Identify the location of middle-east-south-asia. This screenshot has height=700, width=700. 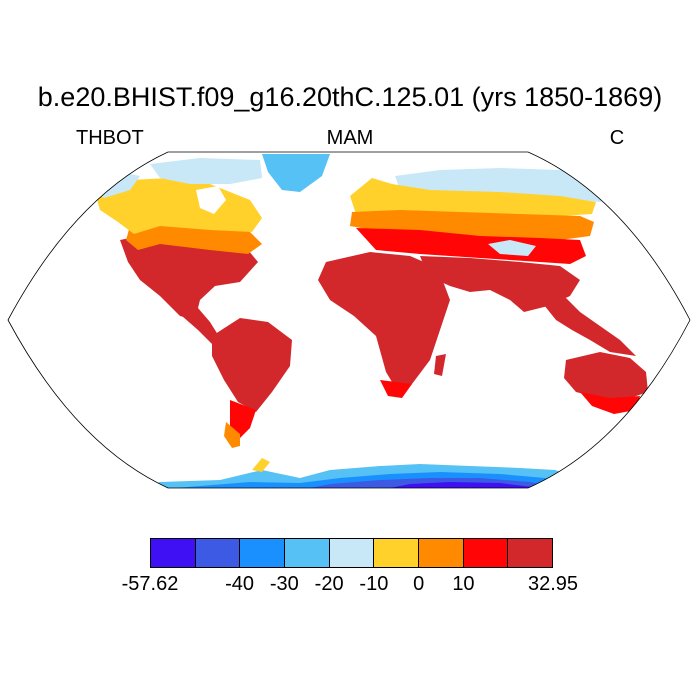
(500, 284).